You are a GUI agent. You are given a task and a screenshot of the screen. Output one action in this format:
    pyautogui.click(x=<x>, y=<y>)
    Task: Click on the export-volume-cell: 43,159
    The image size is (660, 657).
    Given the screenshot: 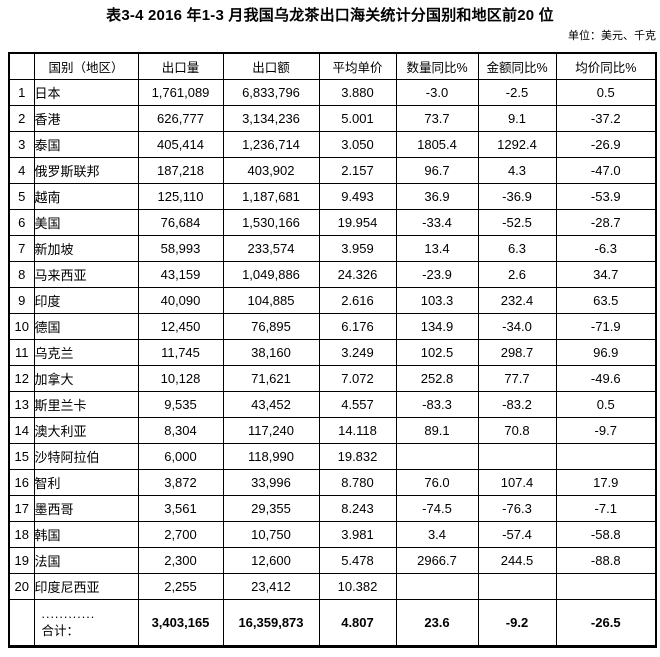 What is the action you would take?
    pyautogui.click(x=180, y=274)
    